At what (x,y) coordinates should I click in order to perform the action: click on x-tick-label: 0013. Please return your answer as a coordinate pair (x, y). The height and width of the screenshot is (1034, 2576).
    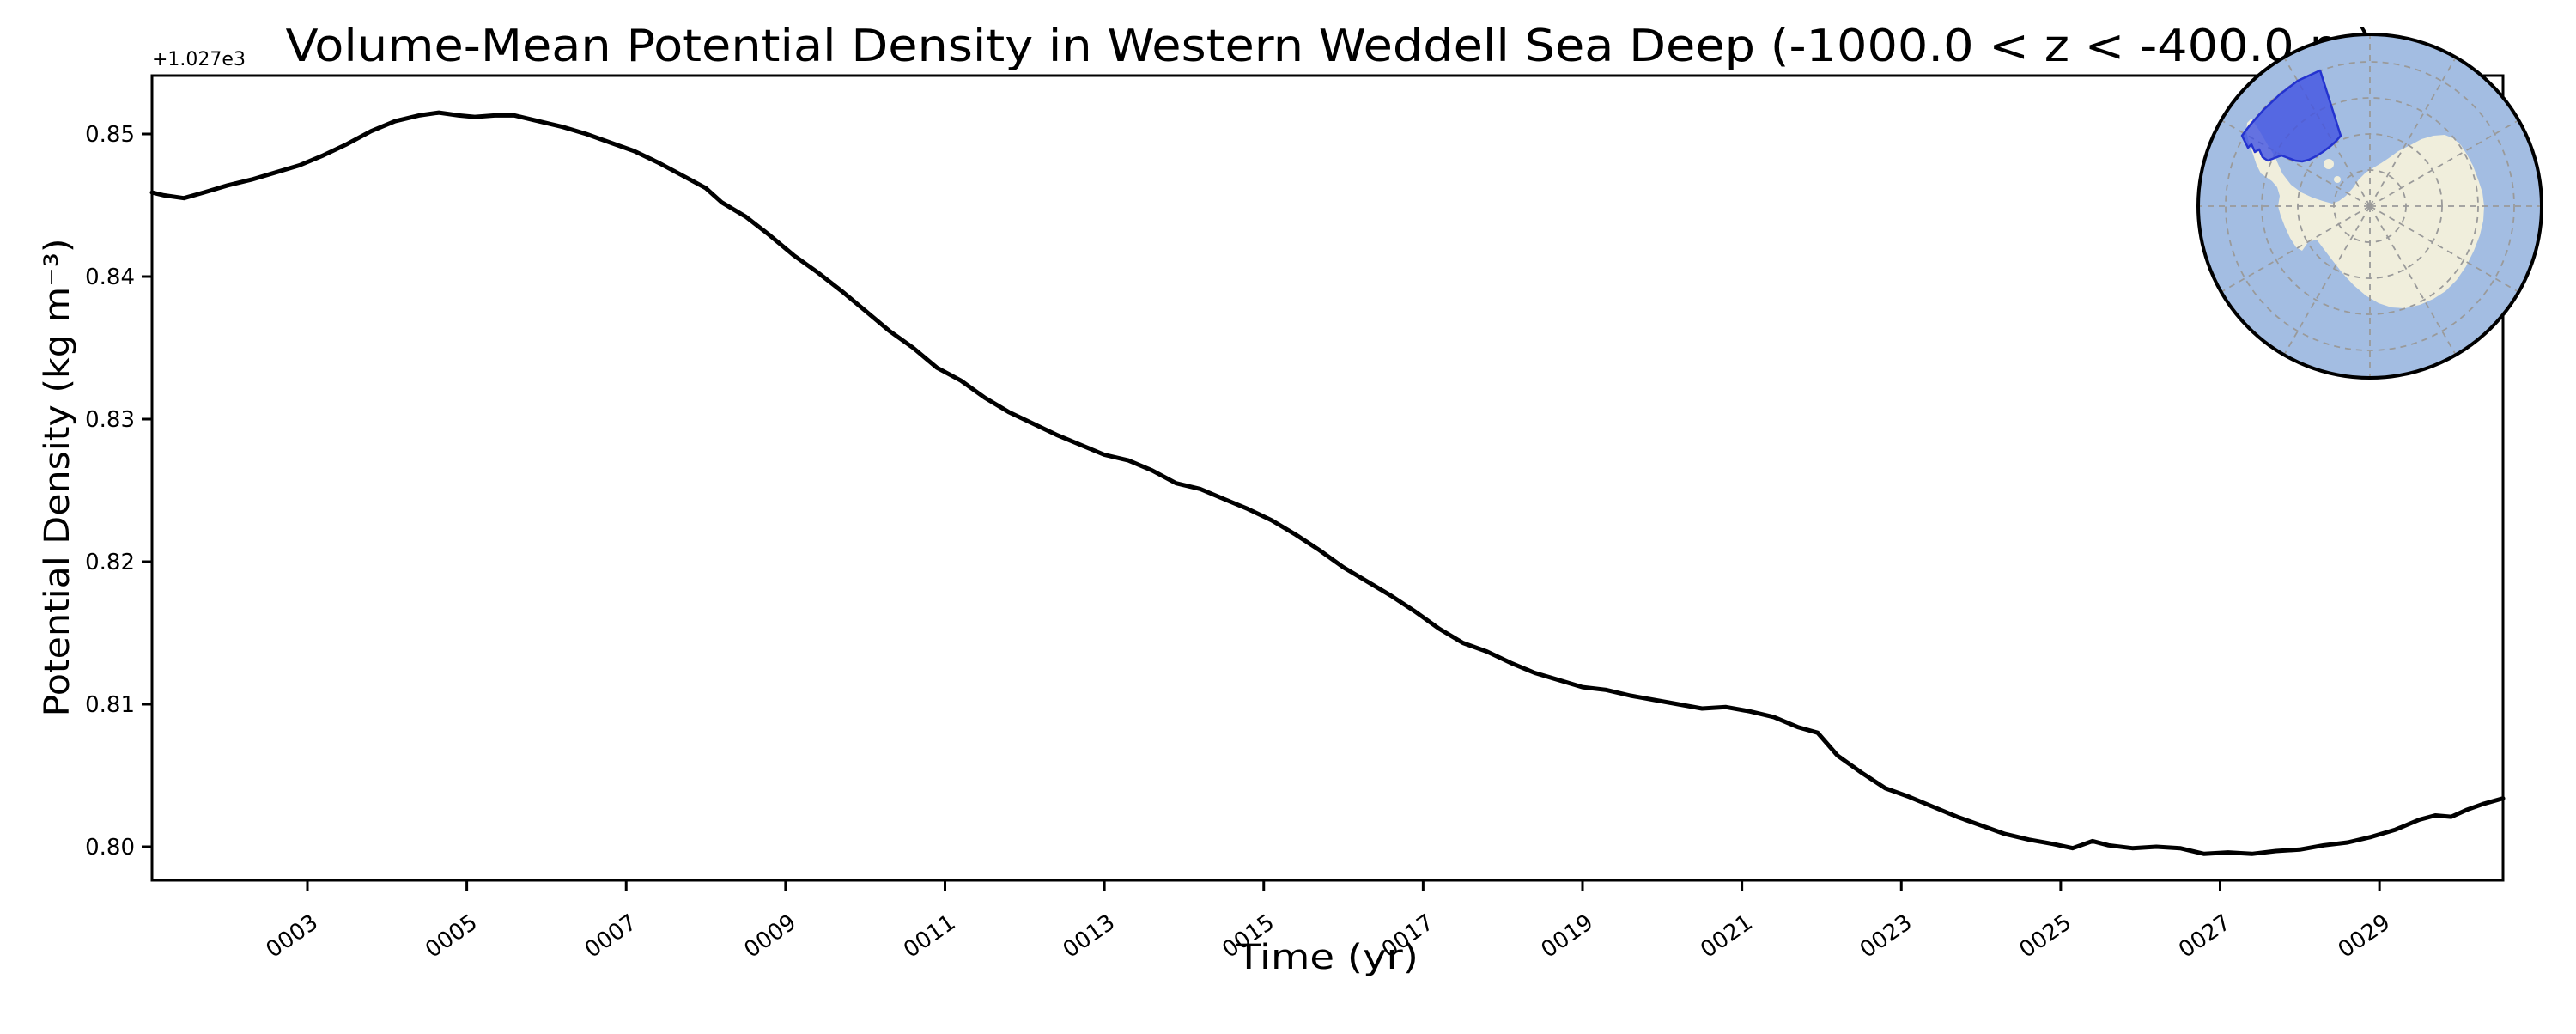
    Looking at the image, I should click on (1089, 937).